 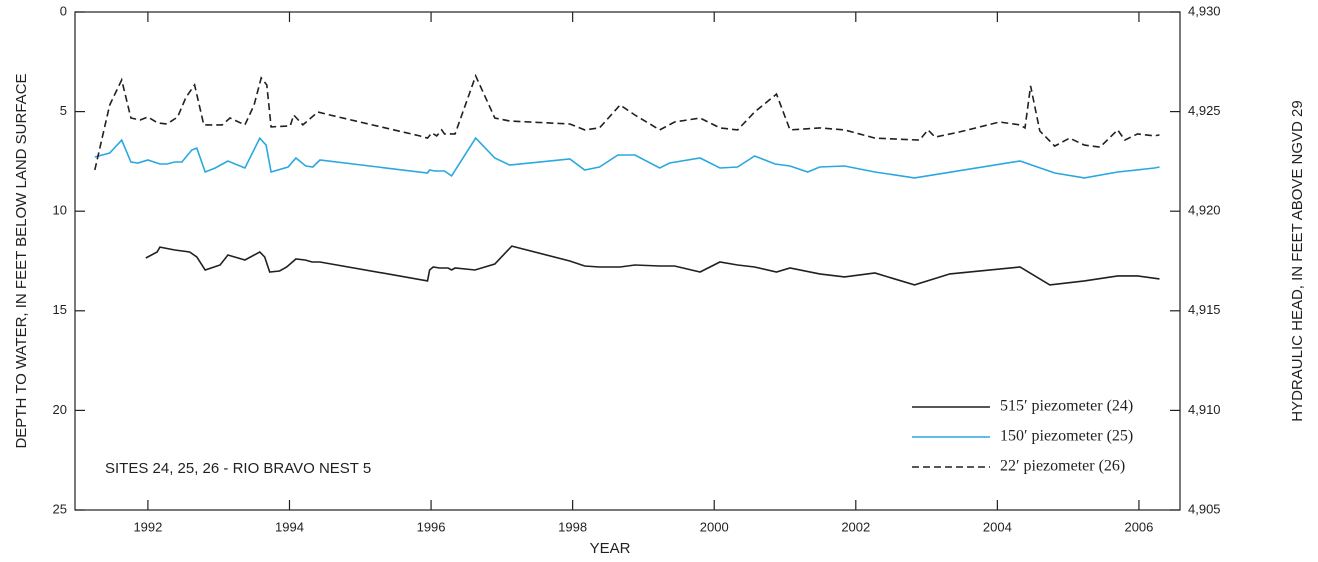 I want to click on y-tick-label: 25, so click(x=60, y=508).